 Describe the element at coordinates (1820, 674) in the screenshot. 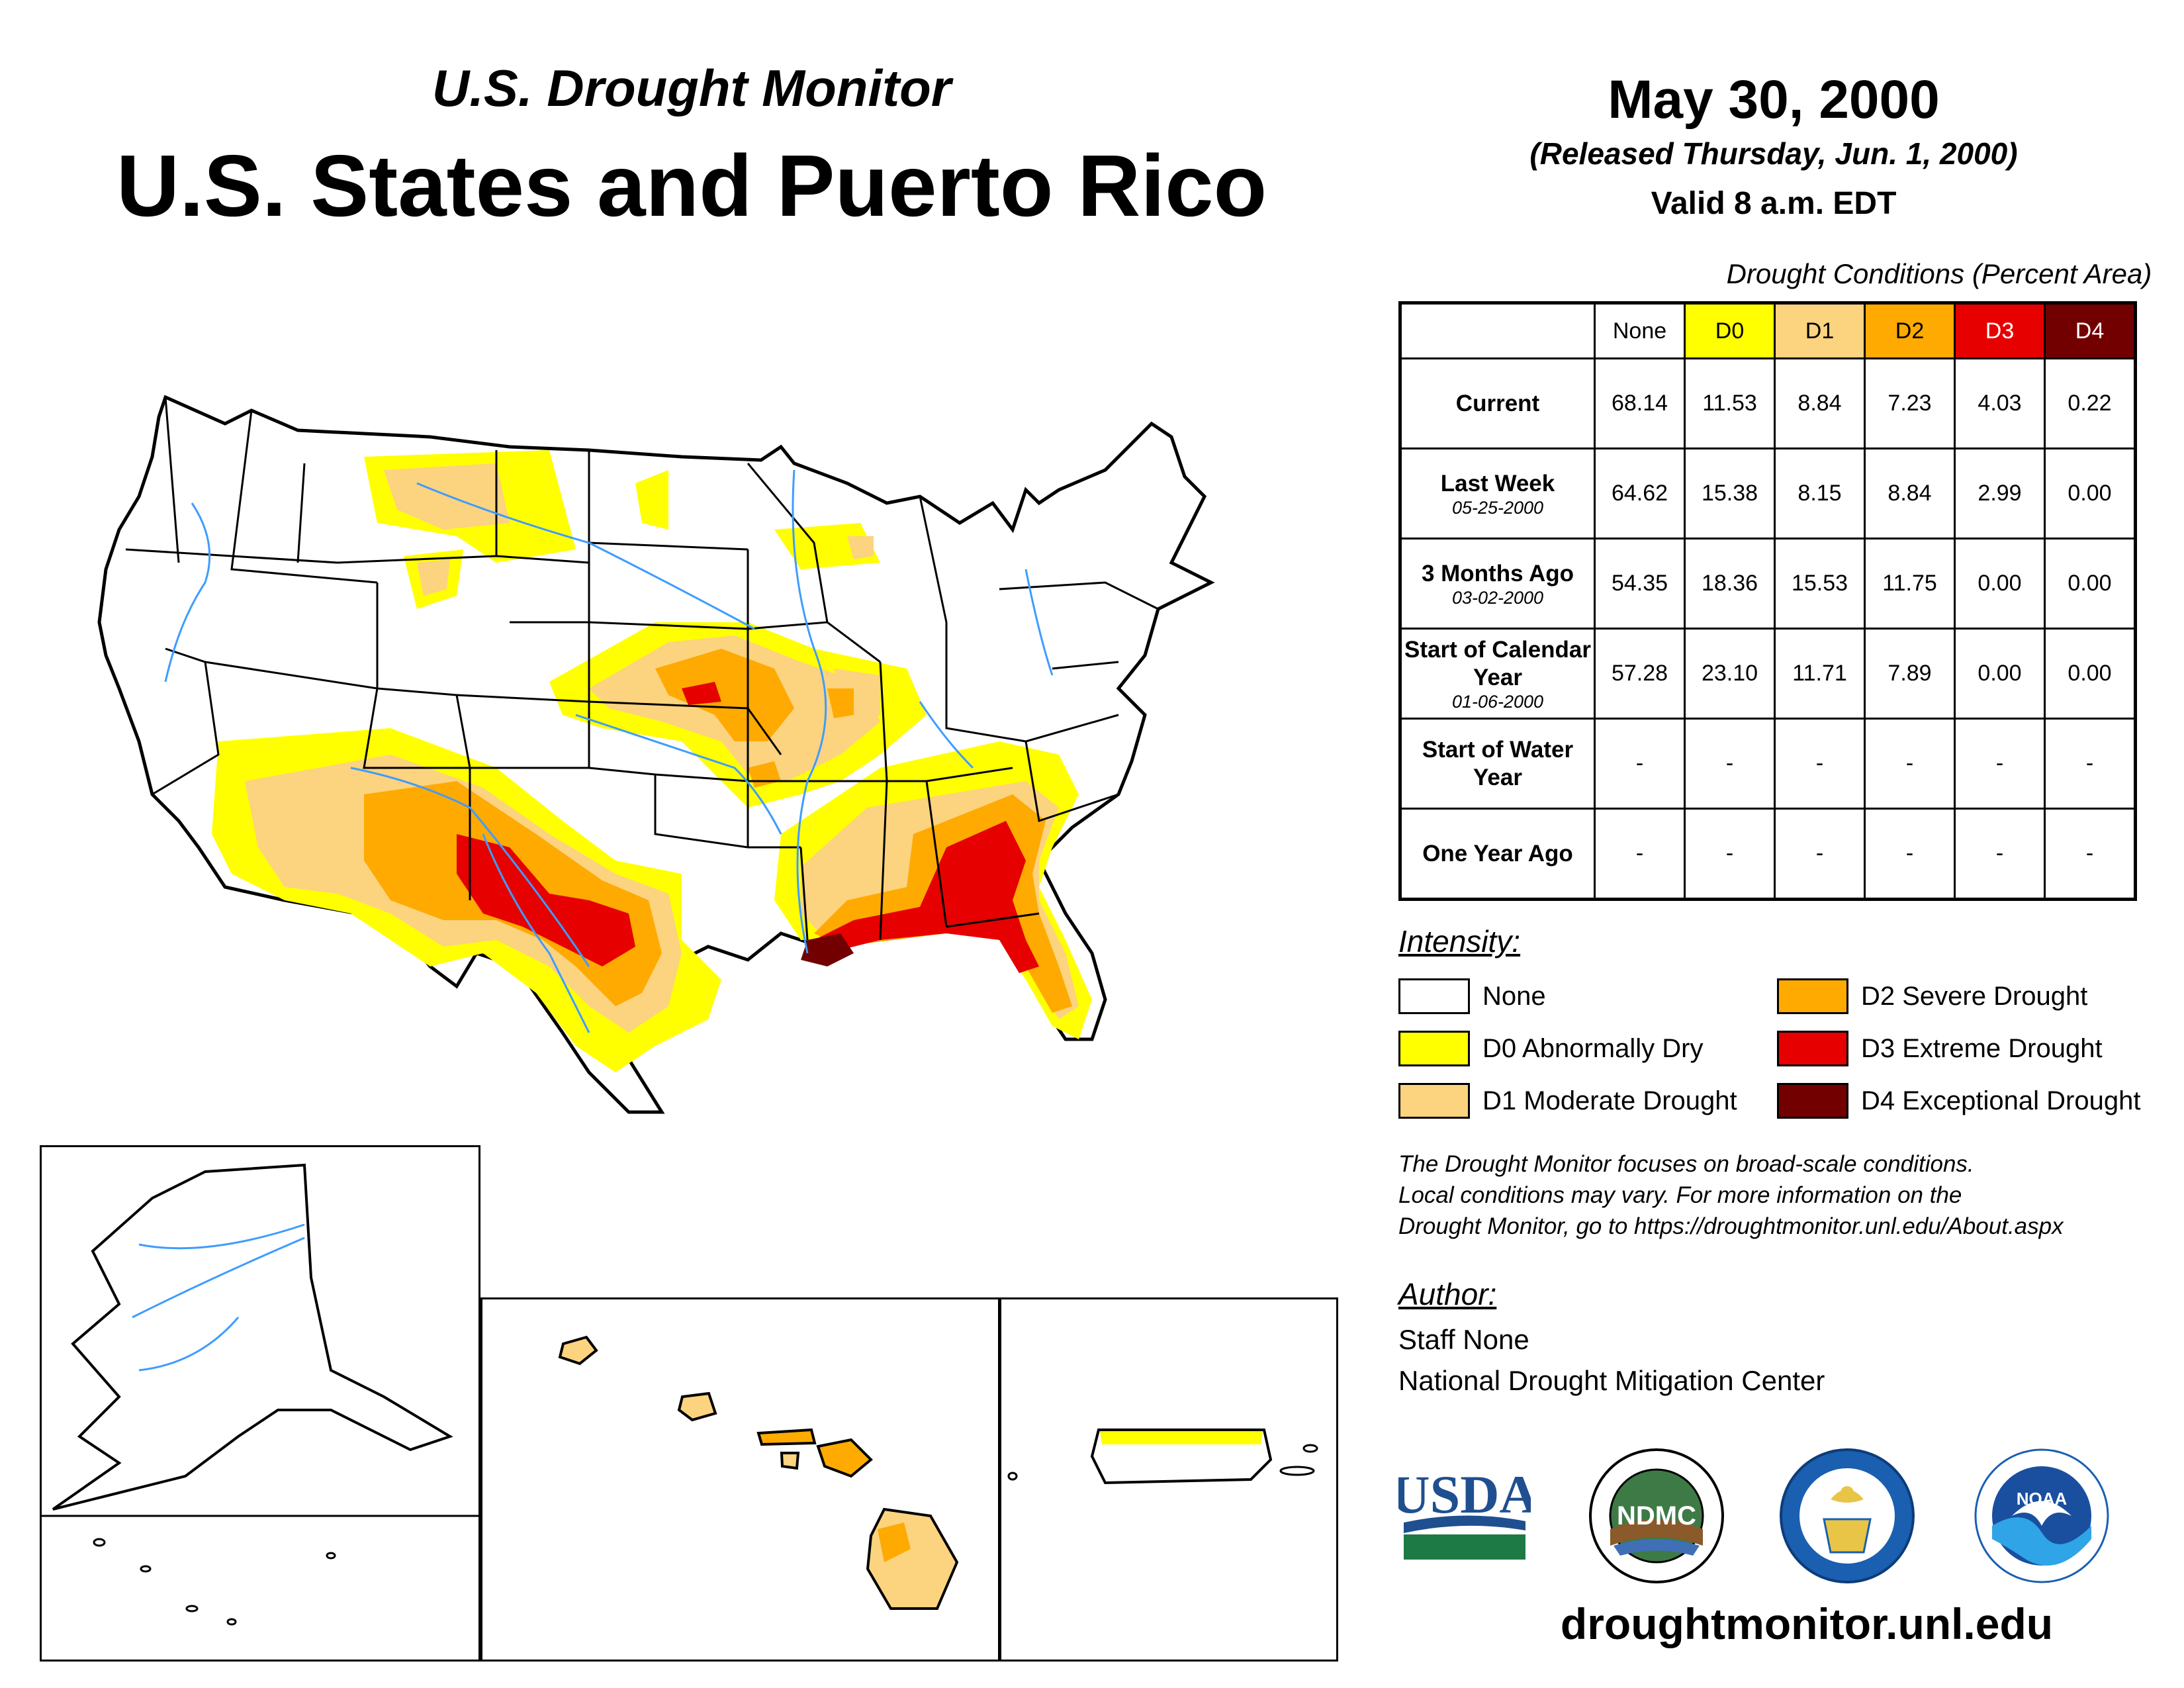

I see `table-cell: 11.71` at that location.